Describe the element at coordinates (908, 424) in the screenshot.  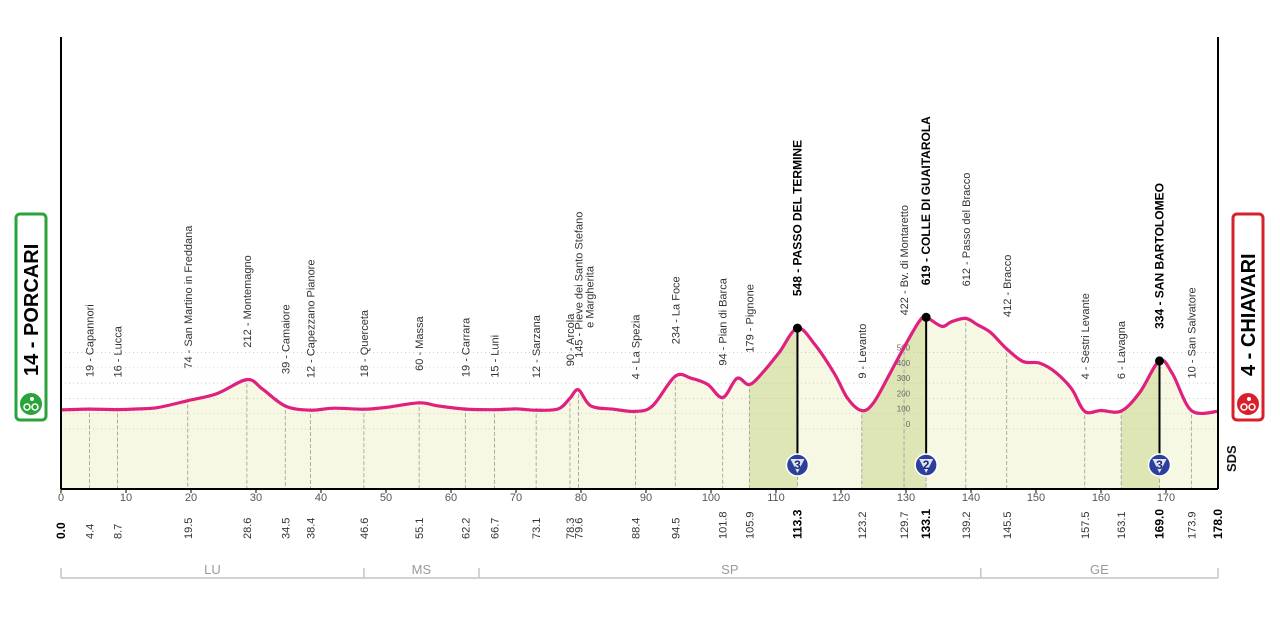
I see `altitude-tick-label: 0` at that location.